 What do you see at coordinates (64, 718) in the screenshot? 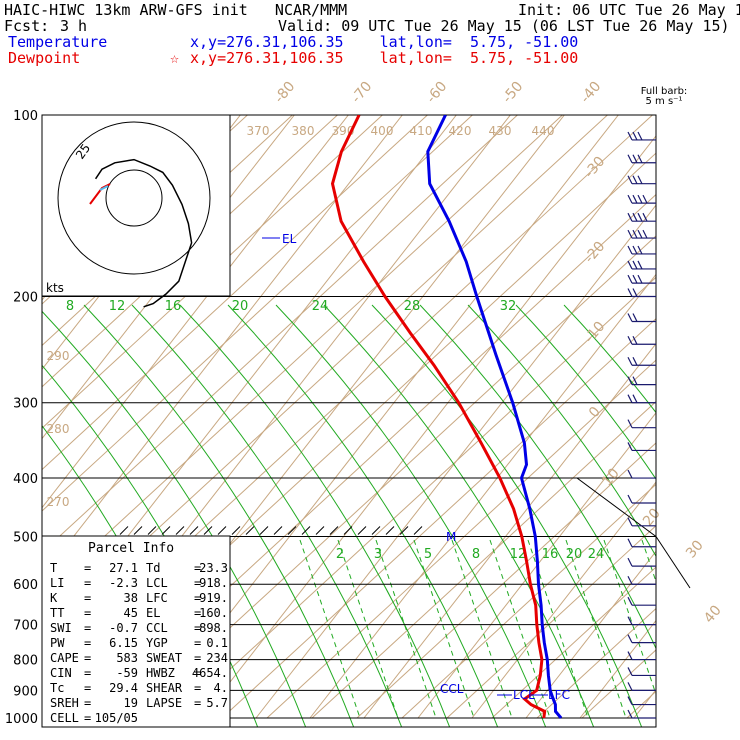
I see `parcel-param-label: CELL` at bounding box center [64, 718].